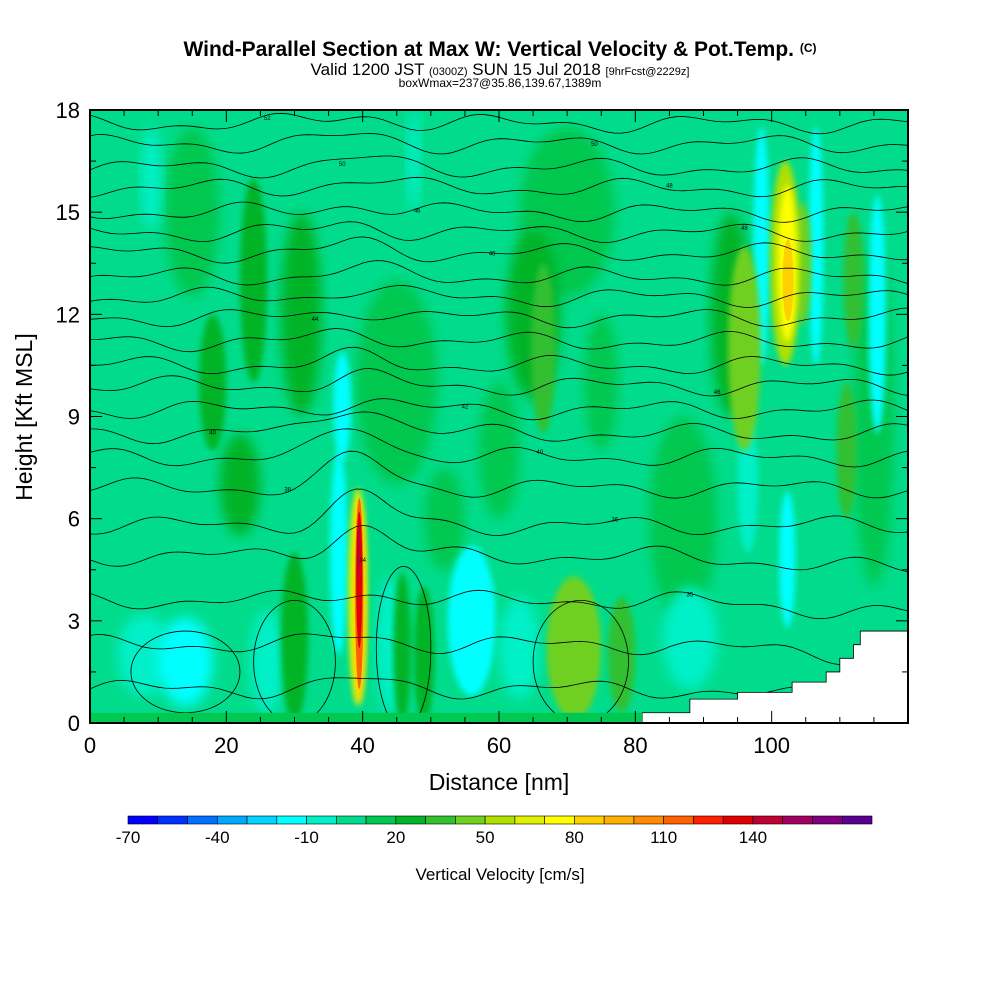  Describe the element at coordinates (217, 837) in the screenshot. I see `colorbar-tick-label: -40` at that location.